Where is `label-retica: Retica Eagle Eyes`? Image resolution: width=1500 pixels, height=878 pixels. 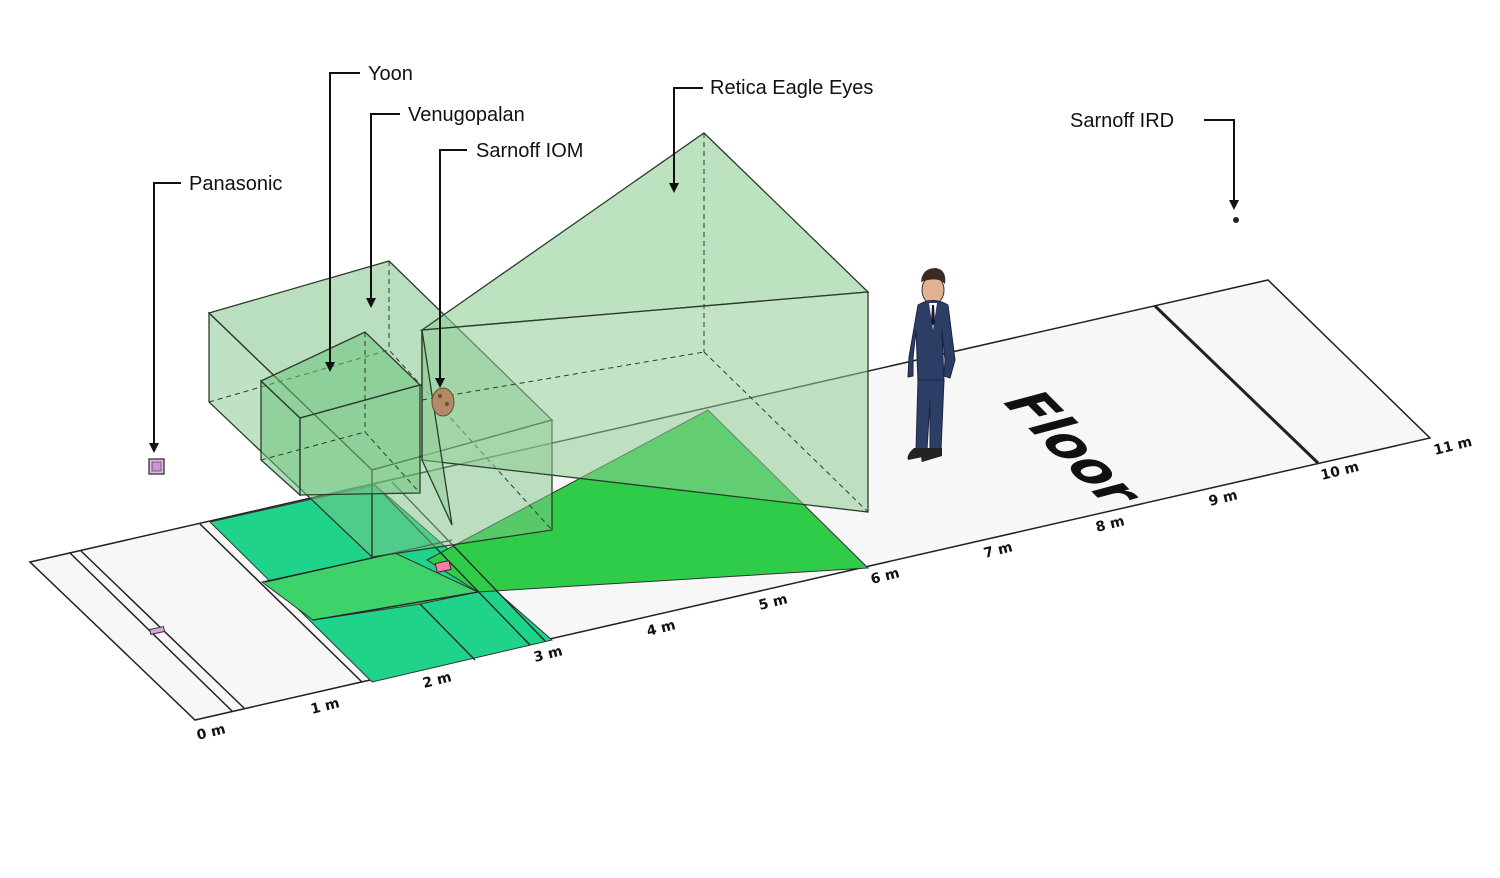
label-retica: Retica Eagle Eyes is located at coordinates (791, 88).